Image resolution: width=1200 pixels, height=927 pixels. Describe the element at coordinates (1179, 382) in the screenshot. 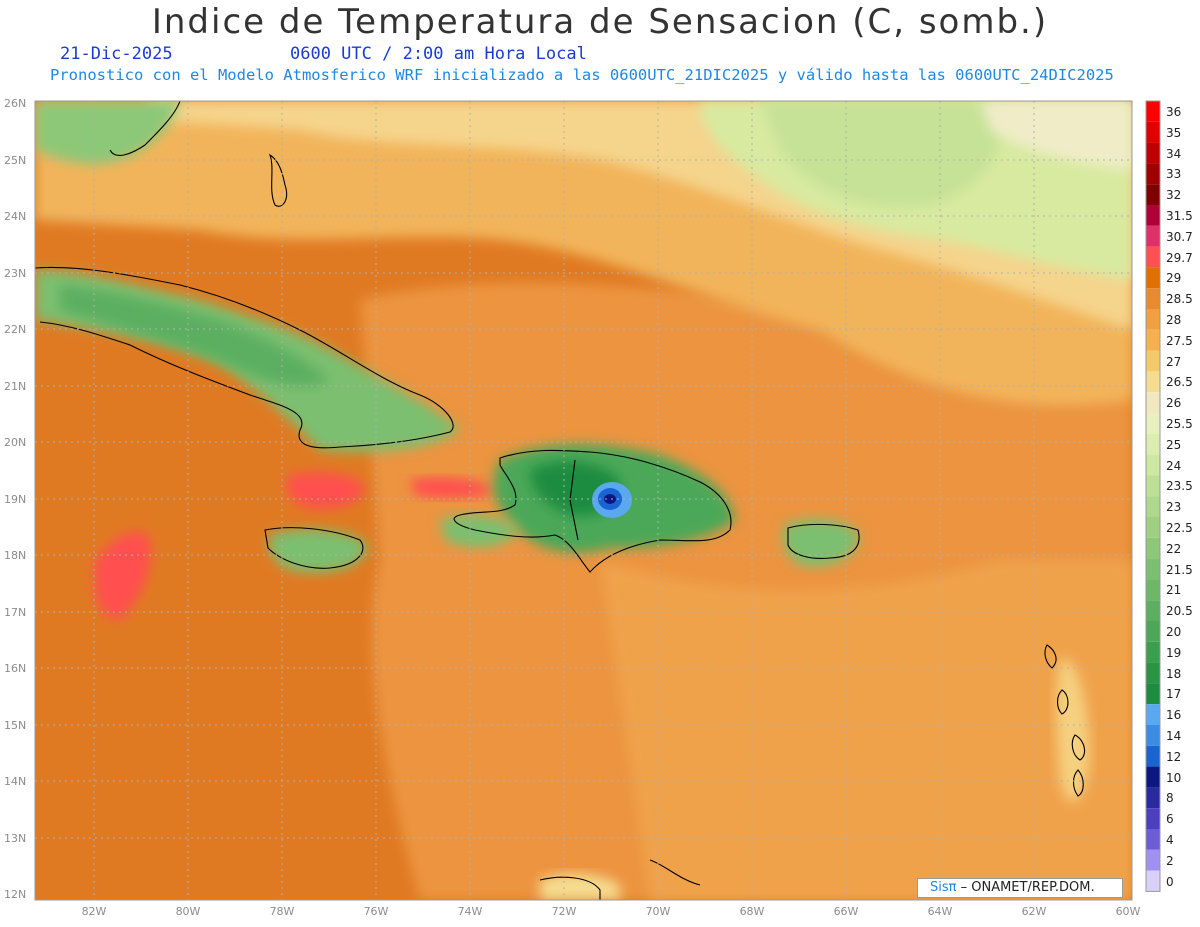

I see `colorbar-label: 26.5` at that location.